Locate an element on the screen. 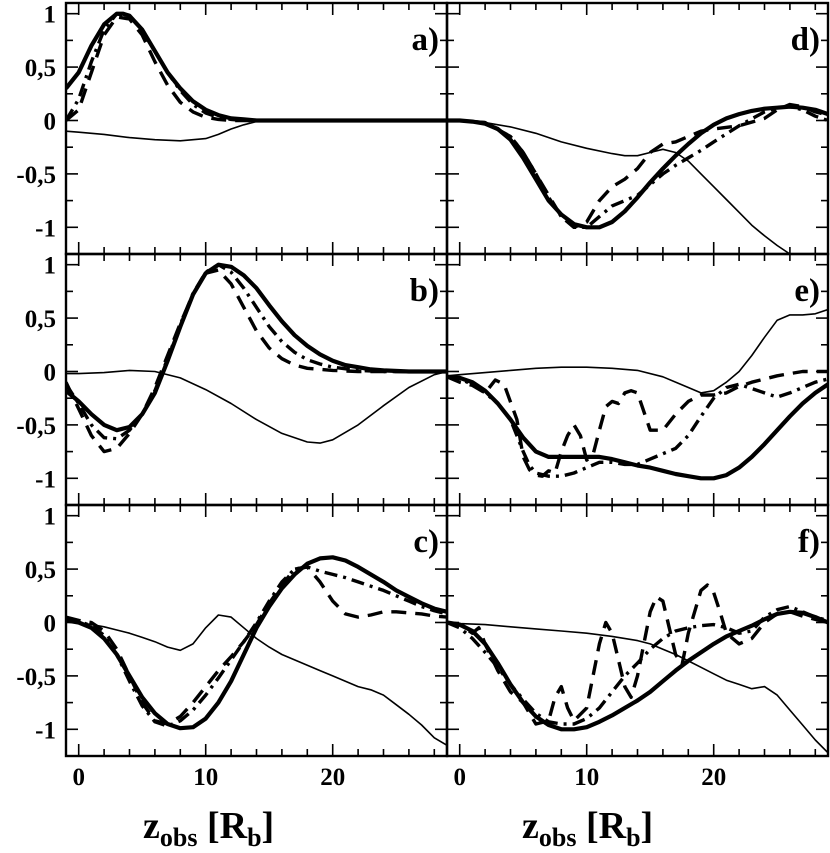 This screenshot has height=853, width=830. panel-f: f) is located at coordinates (637, 630).